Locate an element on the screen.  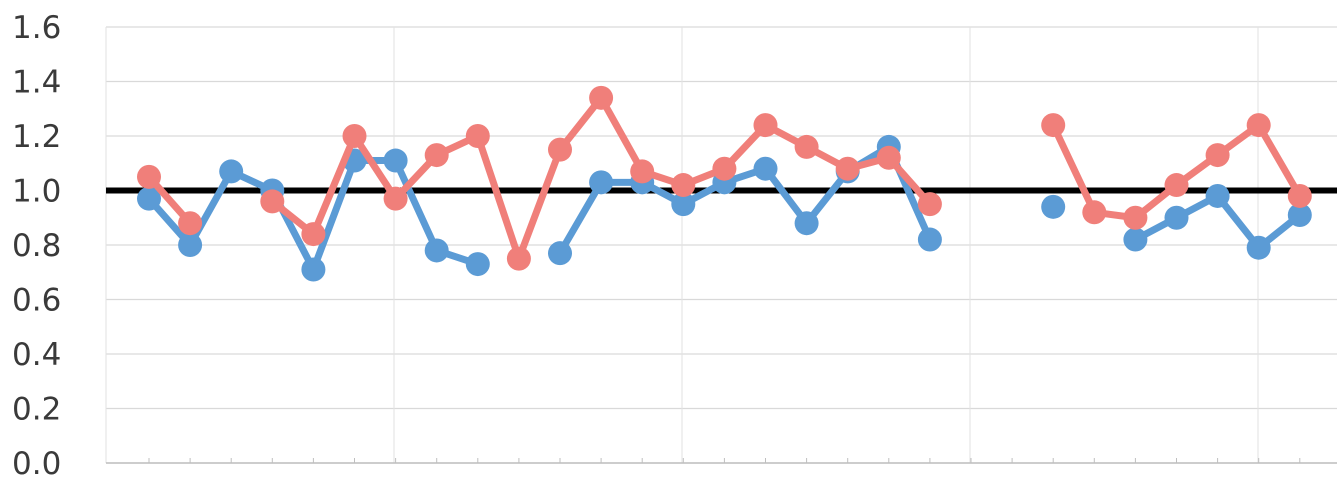
y-axis-tick-labels: 0.0 0.2 0.4 0.6 0.8 1.0 1.2 1.4 1.6 is located at coordinates (36, 244).